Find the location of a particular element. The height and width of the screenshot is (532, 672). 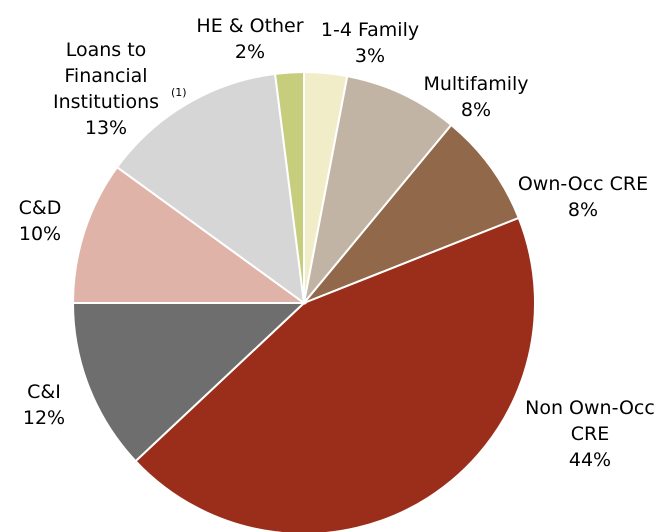

label-1-4-family: 1-4 Family is located at coordinates (370, 30).